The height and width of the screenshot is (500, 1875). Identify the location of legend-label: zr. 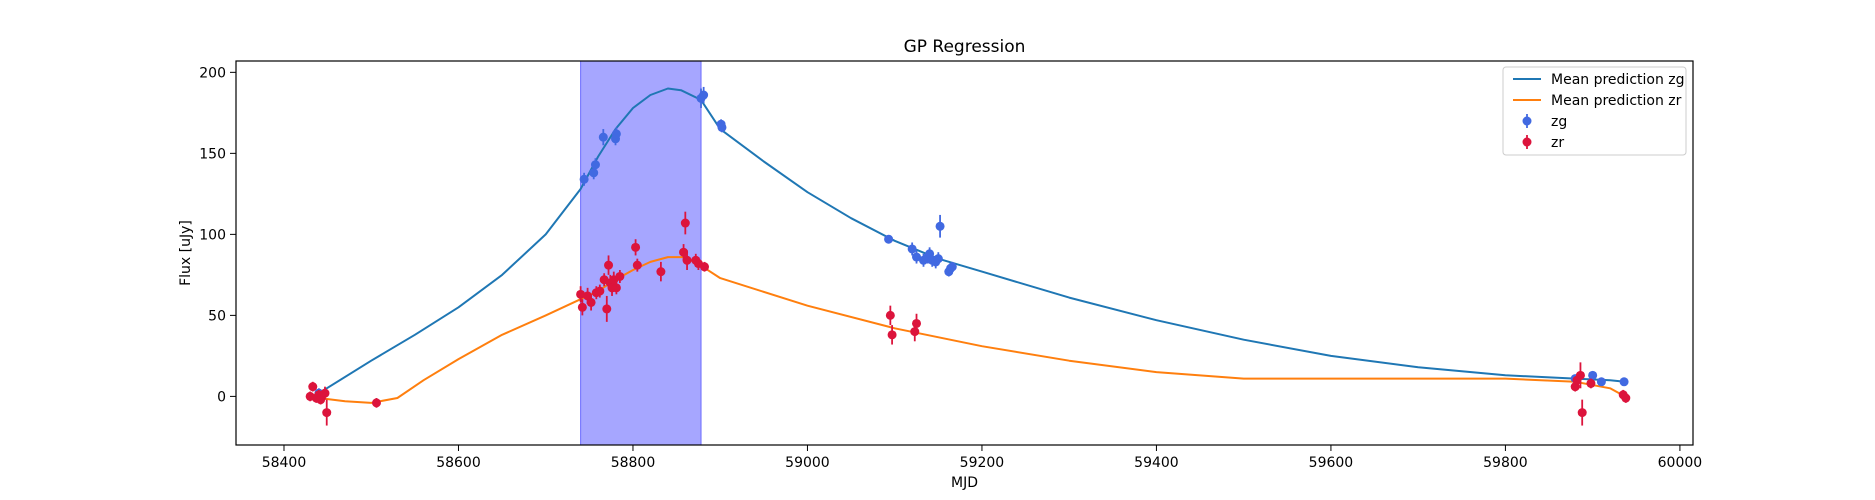
(1557, 143).